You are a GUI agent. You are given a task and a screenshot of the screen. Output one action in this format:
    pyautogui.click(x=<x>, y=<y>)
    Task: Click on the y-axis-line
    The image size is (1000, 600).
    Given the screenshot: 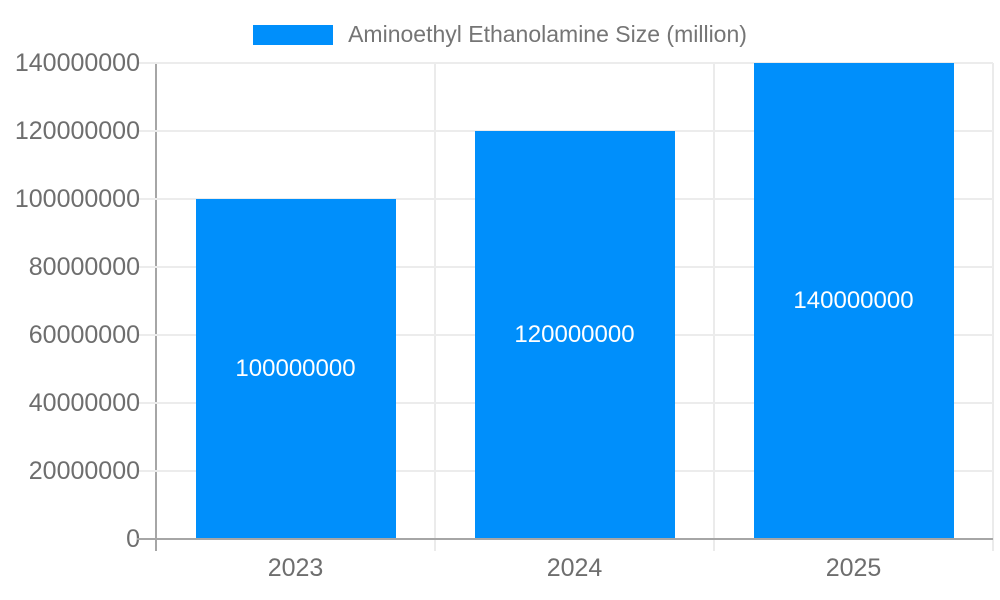 What is the action you would take?
    pyautogui.click(x=156, y=307)
    